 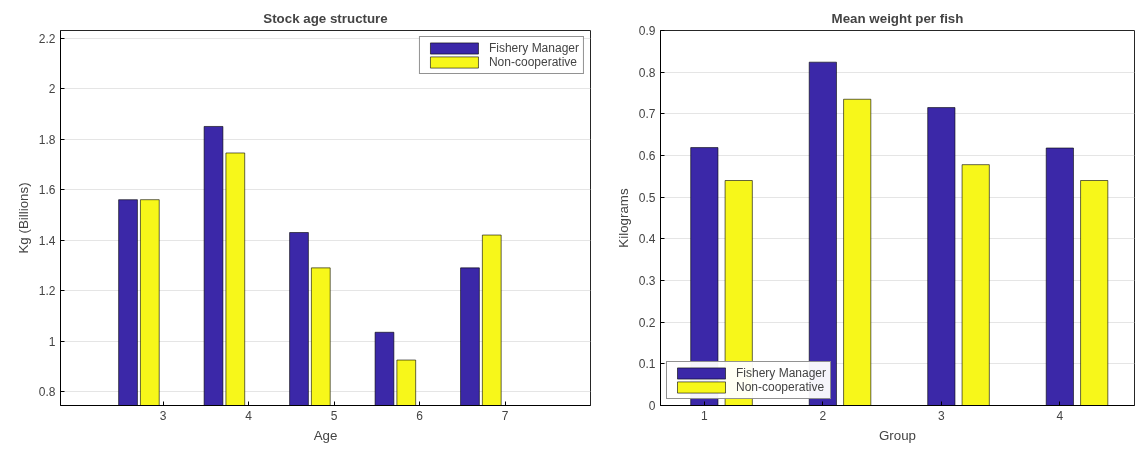 I want to click on x-tick-label: 2, so click(x=823, y=415).